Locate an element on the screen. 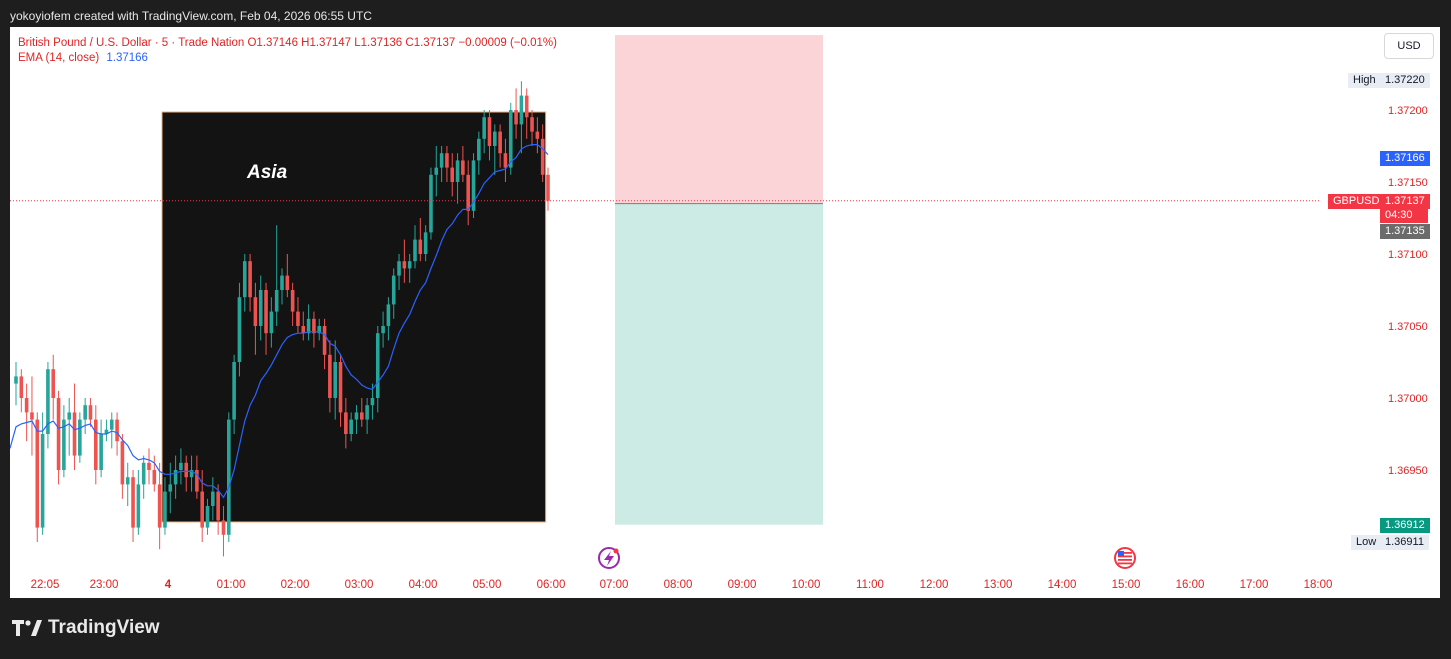 This screenshot has height=659, width=1451. y-tick-label: 1.37200 is located at coordinates (1408, 111).